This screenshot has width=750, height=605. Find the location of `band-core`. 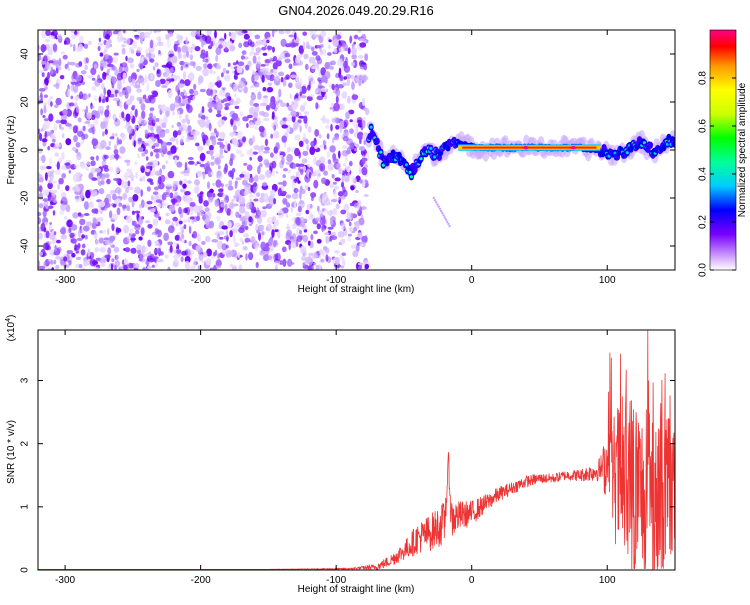

band-core is located at coordinates (529, 147).